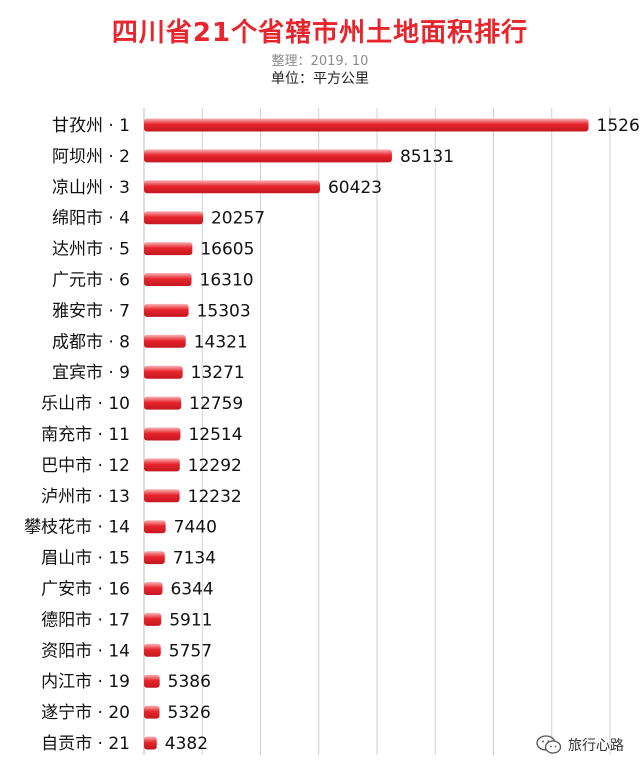  I want to click on value-label: 7440, so click(195, 528).